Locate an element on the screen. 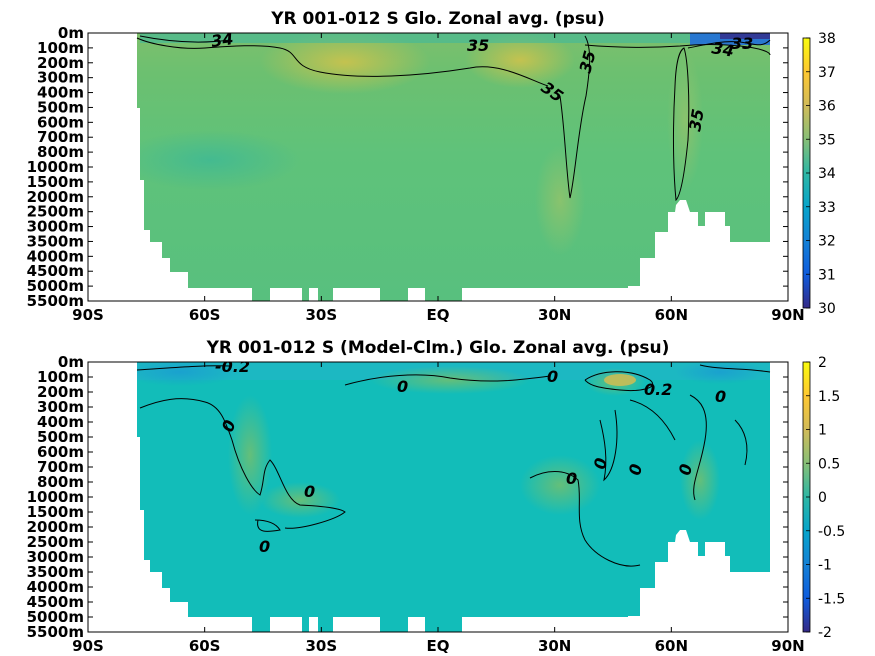 Image resolution: width=875 pixels, height=656 pixels. colorbar-ticks-anomaly: 2 1.5 1 0.5 0 -0.5 -1 -1.5 -2 is located at coordinates (825, 498).